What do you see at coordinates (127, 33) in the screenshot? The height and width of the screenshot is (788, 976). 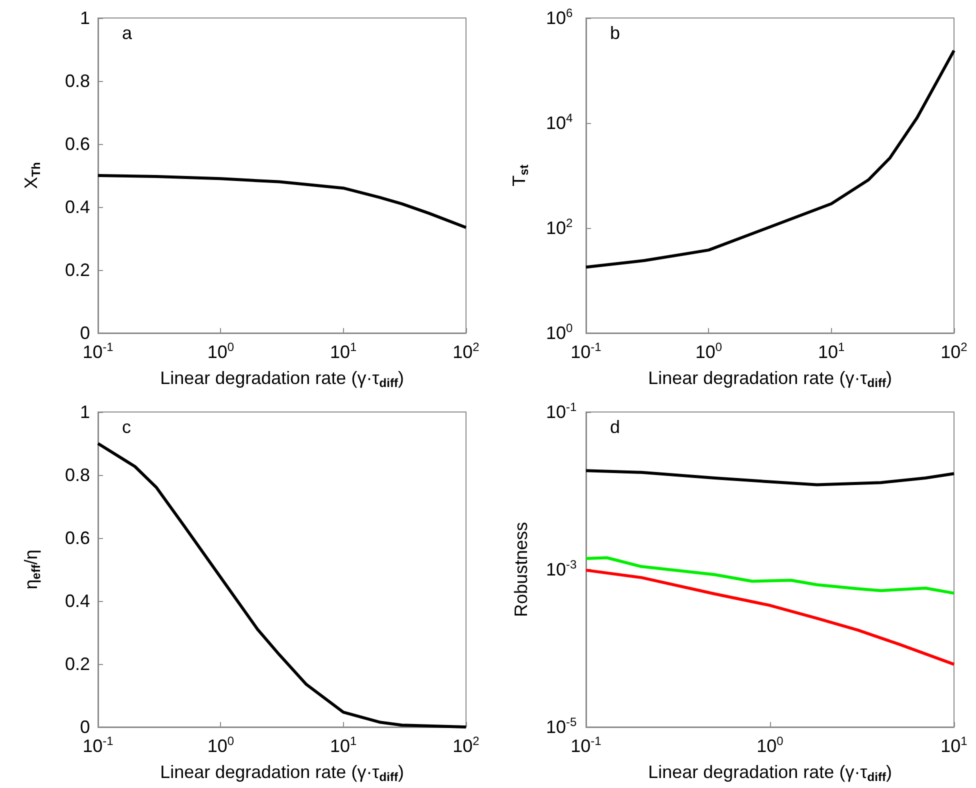 I see `annotation: a` at bounding box center [127, 33].